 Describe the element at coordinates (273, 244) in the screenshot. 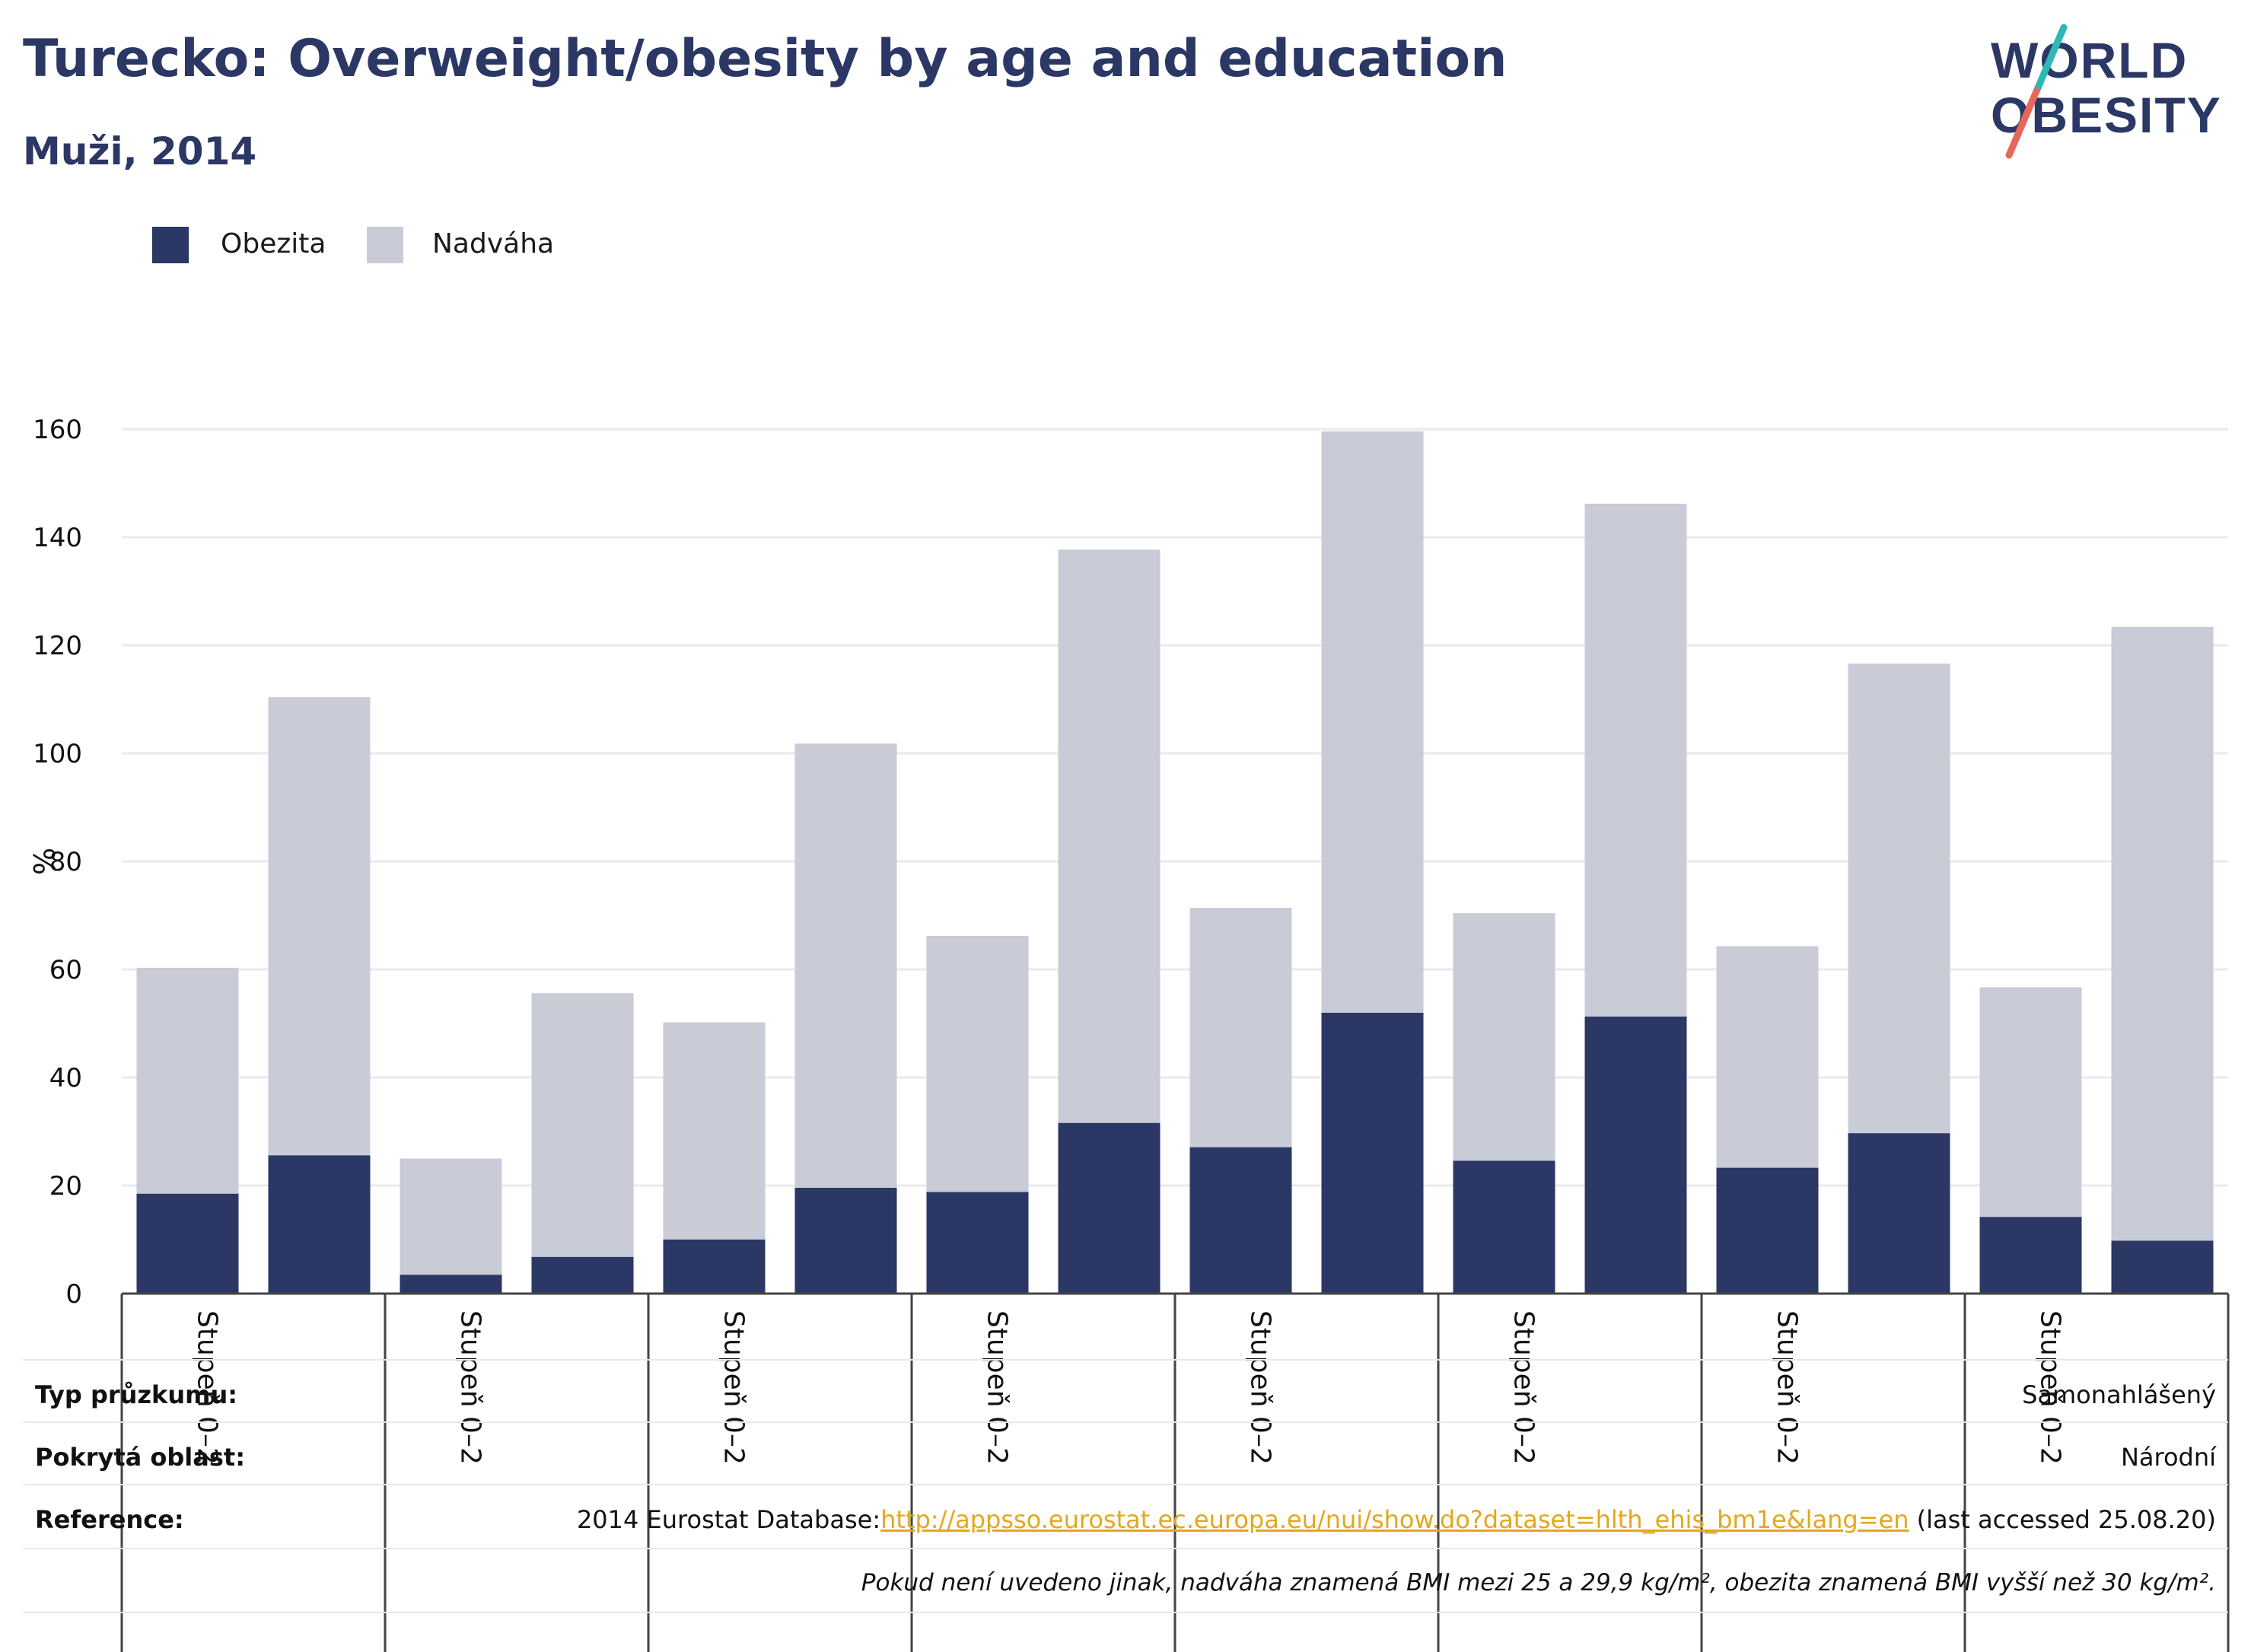

I see `legend-label-obezita: Obezita` at that location.